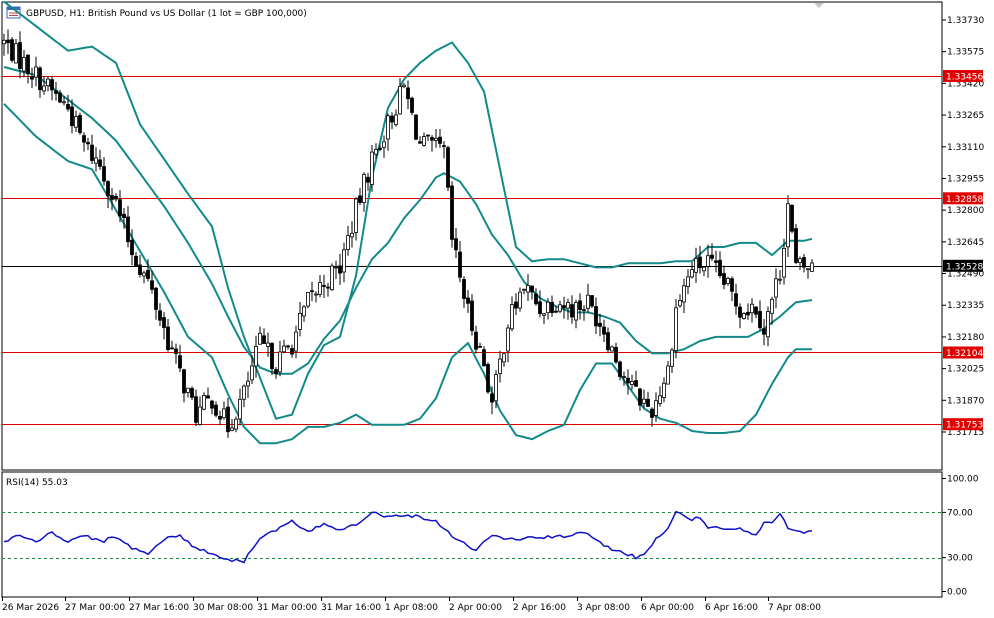 This screenshot has height=618, width=994. What do you see at coordinates (960, 559) in the screenshot?
I see `rsi-tick-label: 30.00` at bounding box center [960, 559].